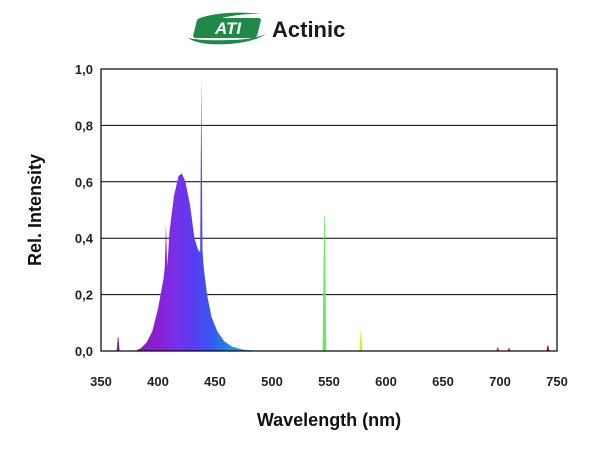 The height and width of the screenshot is (454, 590). I want to click on x-tick-label: 750, so click(557, 381).